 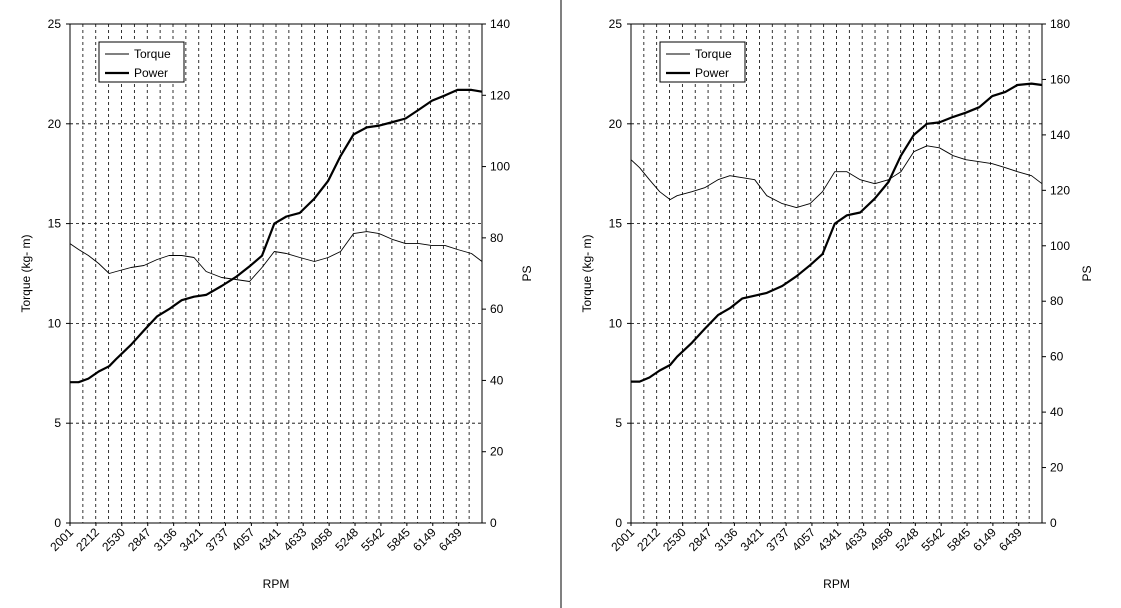 What do you see at coordinates (1060, 79) in the screenshot?
I see `right-y-tick-label: 160` at bounding box center [1060, 79].